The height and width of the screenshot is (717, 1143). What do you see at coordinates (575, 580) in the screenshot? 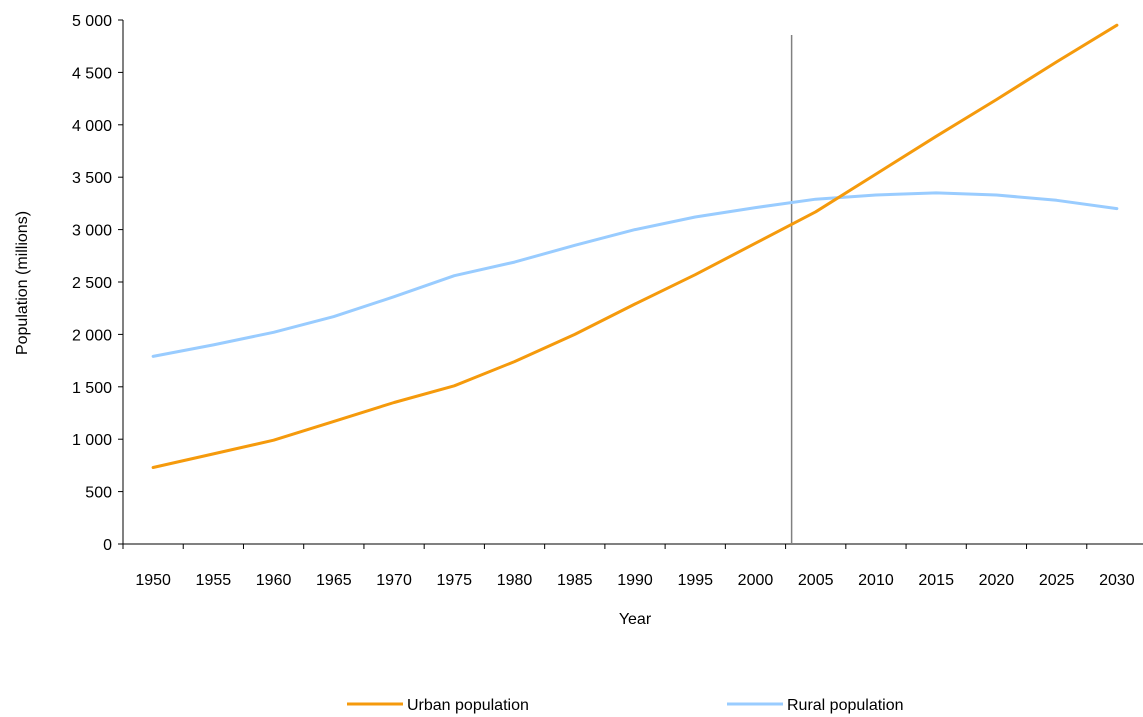
I see `x-tick-label: 1985` at bounding box center [575, 580].